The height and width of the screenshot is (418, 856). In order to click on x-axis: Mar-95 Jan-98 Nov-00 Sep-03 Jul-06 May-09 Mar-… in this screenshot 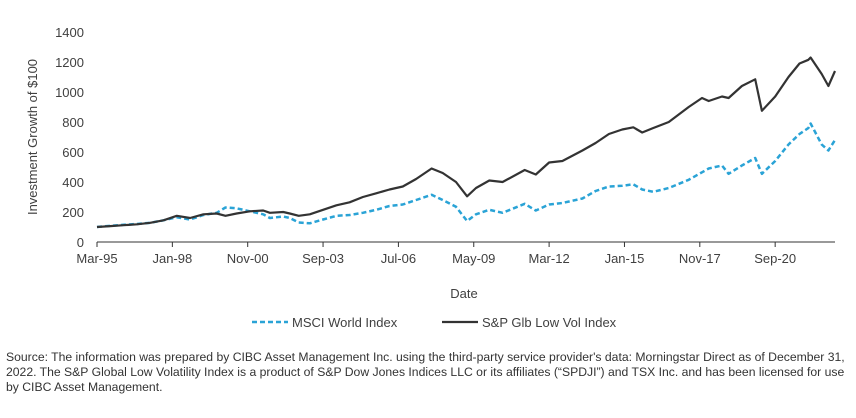, I will do `click(455, 271)`.